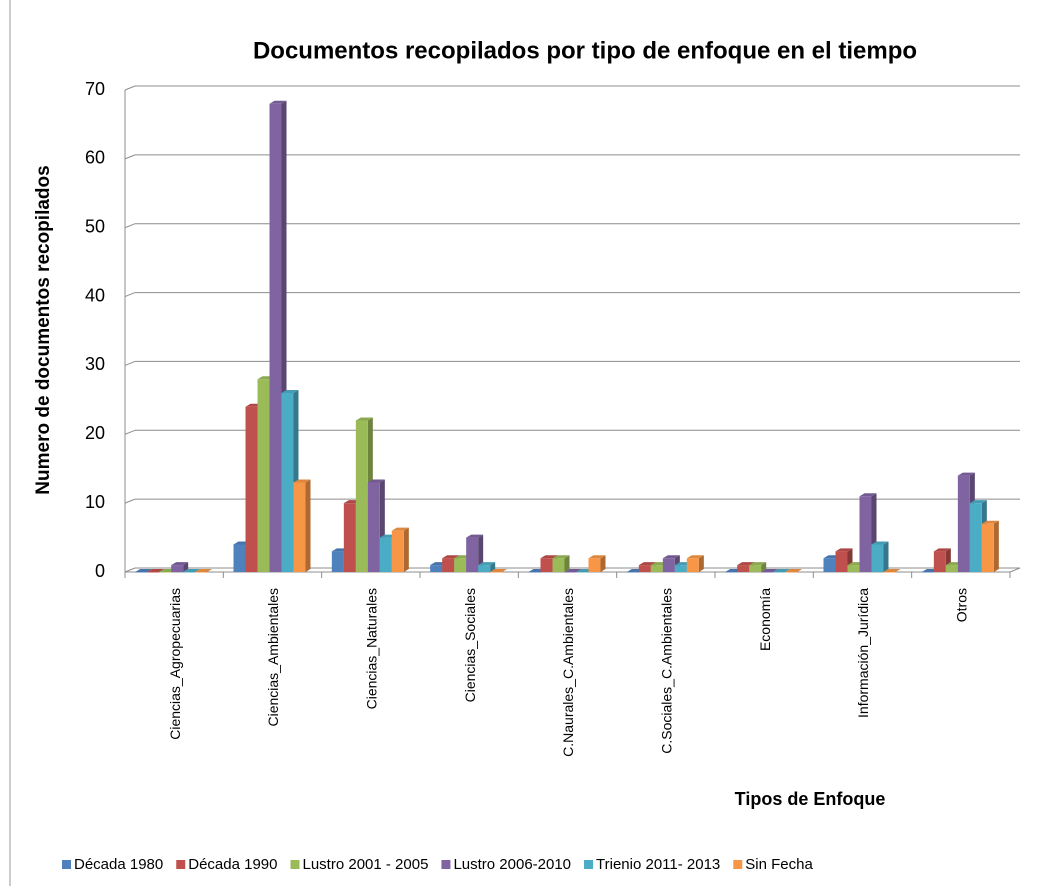 The image size is (1037, 886). What do you see at coordinates (100, 571) in the screenshot?
I see `y-tick-label: 0` at bounding box center [100, 571].